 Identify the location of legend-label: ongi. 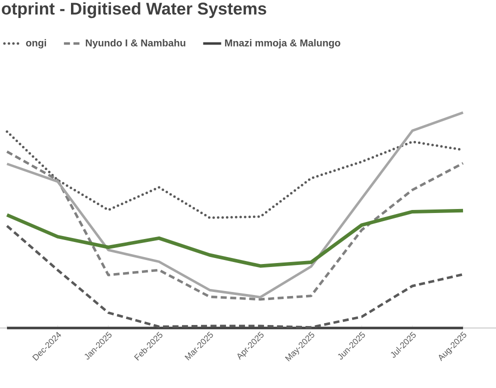
(36, 43).